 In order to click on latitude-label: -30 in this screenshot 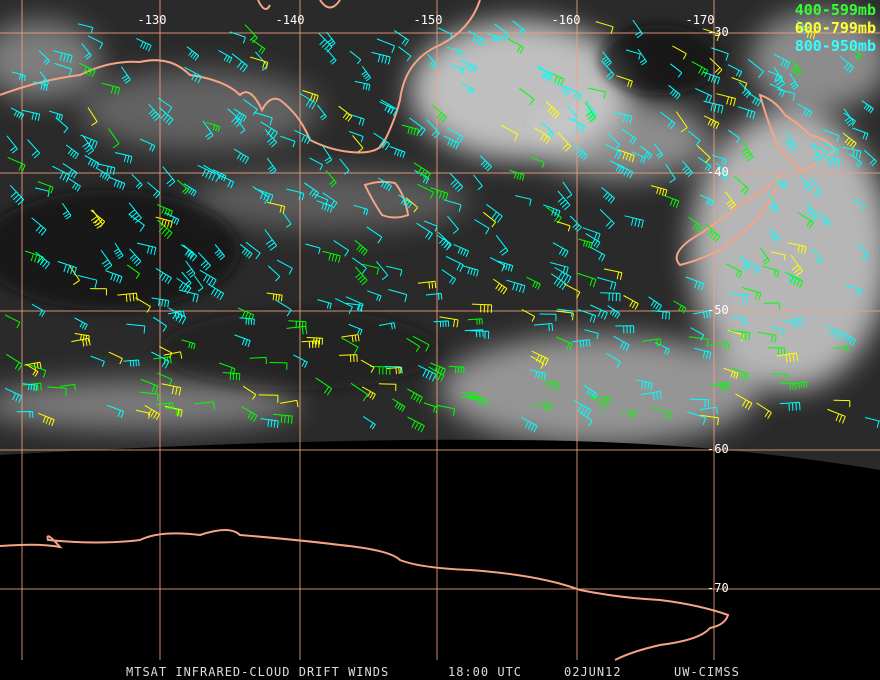, I will do `click(718, 32)`.